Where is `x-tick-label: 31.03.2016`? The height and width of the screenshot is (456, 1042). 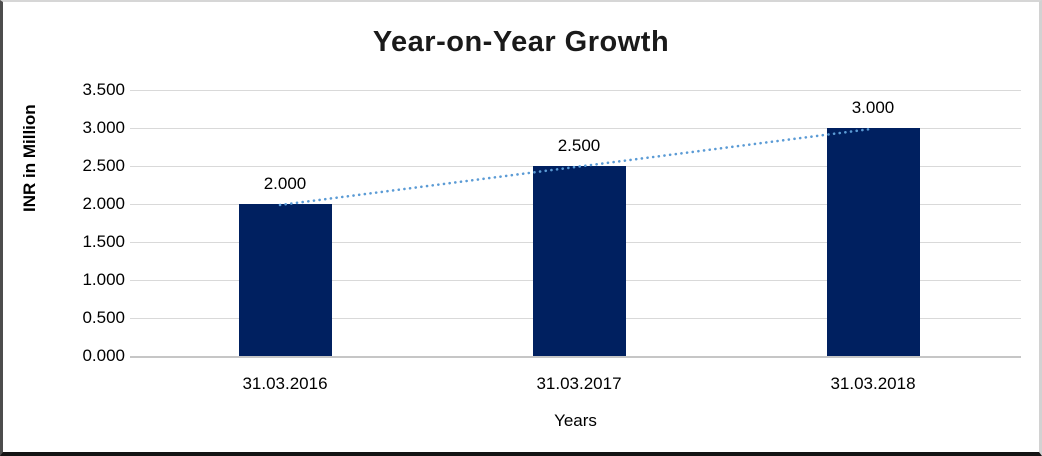 x-tick-label: 31.03.2016 is located at coordinates (285, 383).